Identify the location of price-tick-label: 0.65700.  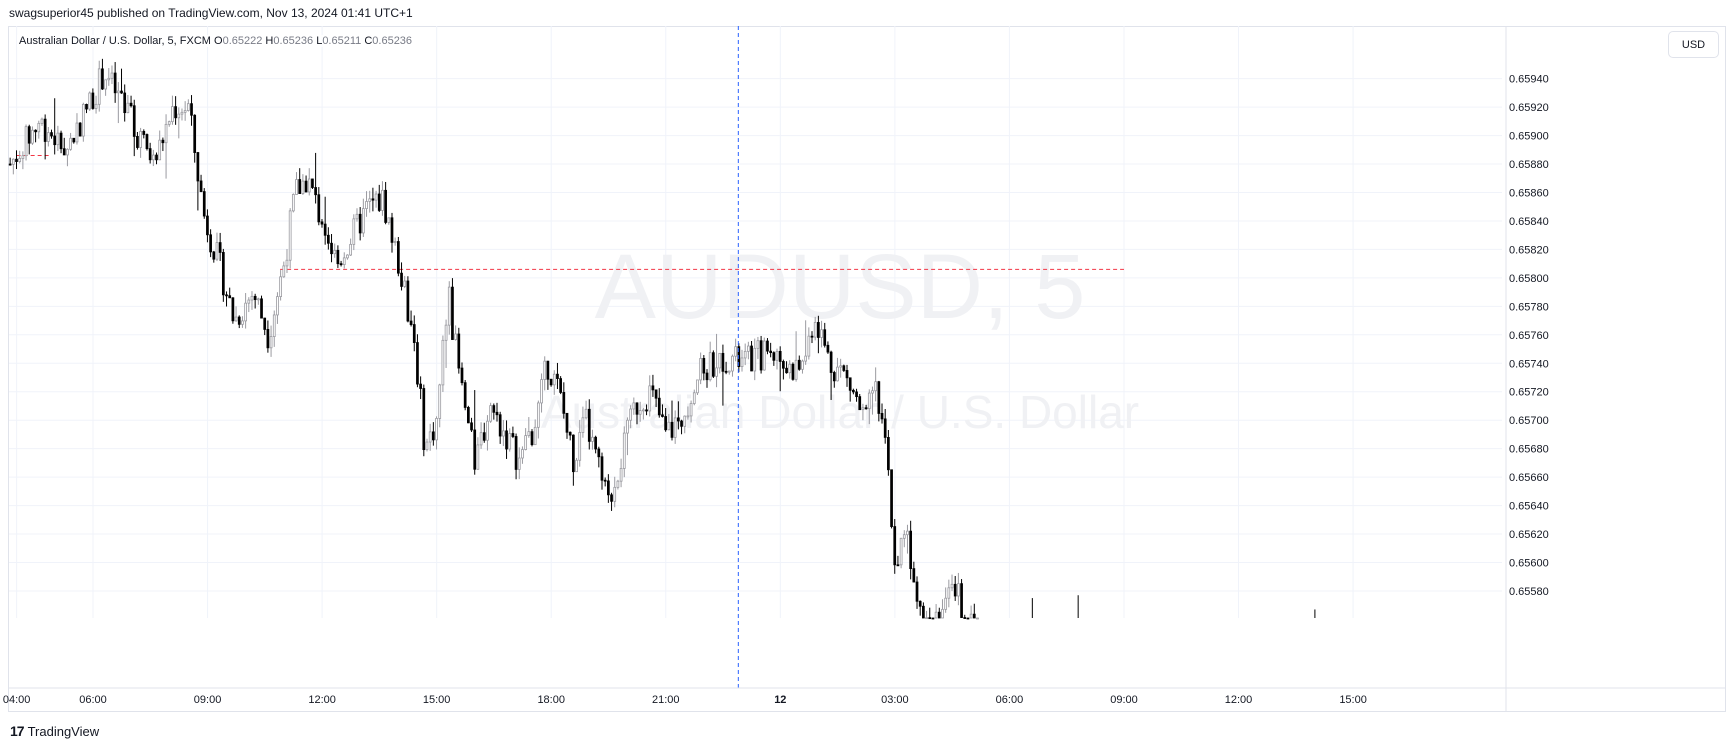
(1529, 421).